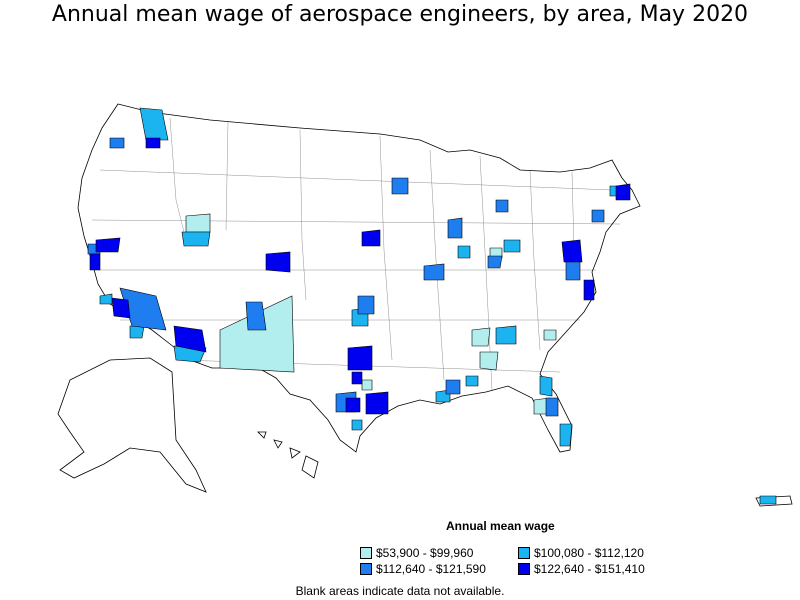  I want to click on footnote: Blank areas indicate data not available., so click(400, 591).